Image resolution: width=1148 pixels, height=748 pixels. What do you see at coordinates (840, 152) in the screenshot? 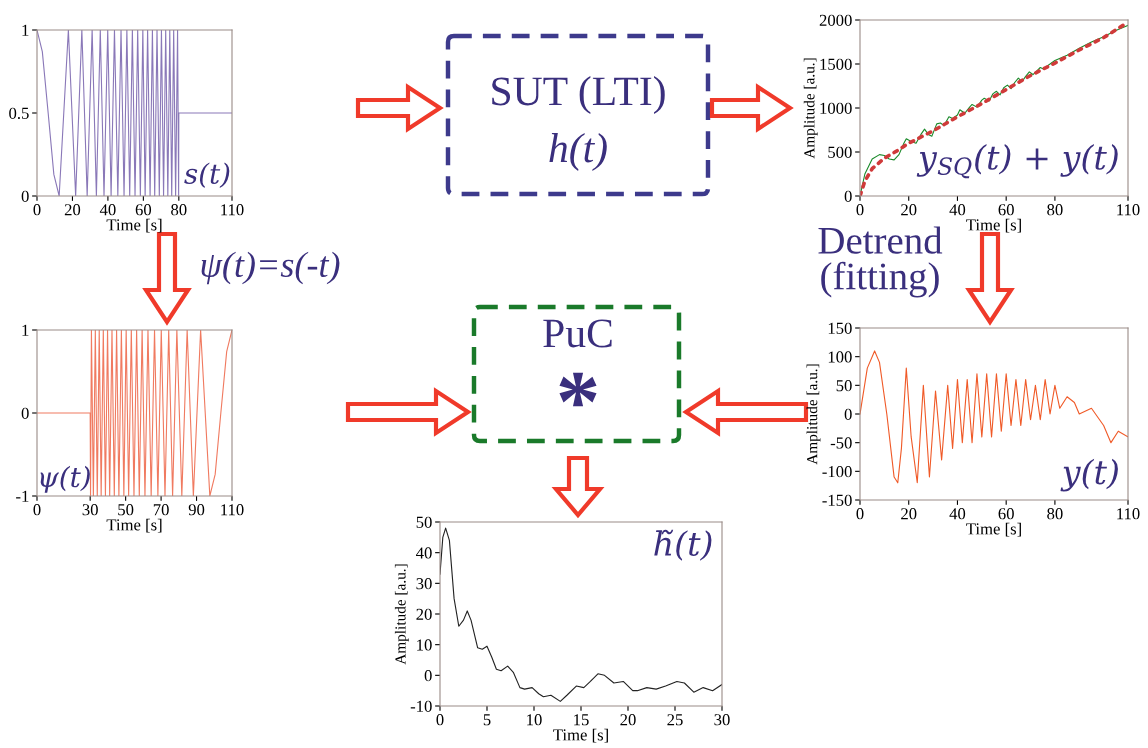
I see `y-tick-label: 500` at bounding box center [840, 152].